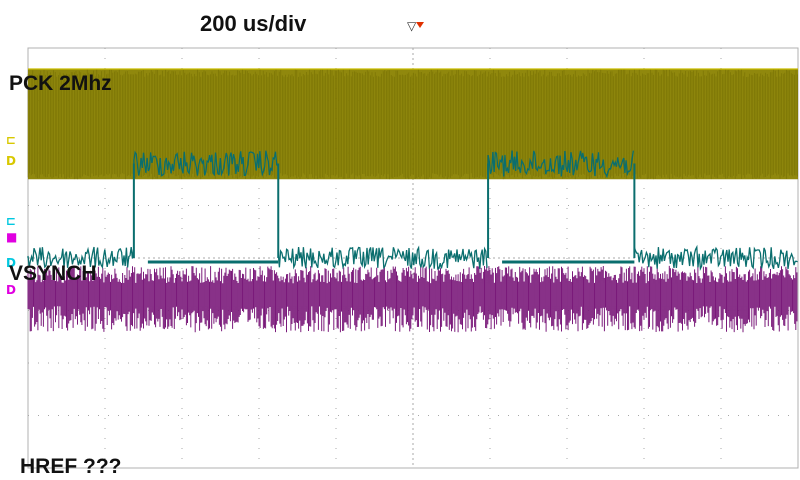 This screenshot has height=480, width=800. Describe the element at coordinates (60, 83) in the screenshot. I see `pck-label: PCK 2Mhz` at that location.